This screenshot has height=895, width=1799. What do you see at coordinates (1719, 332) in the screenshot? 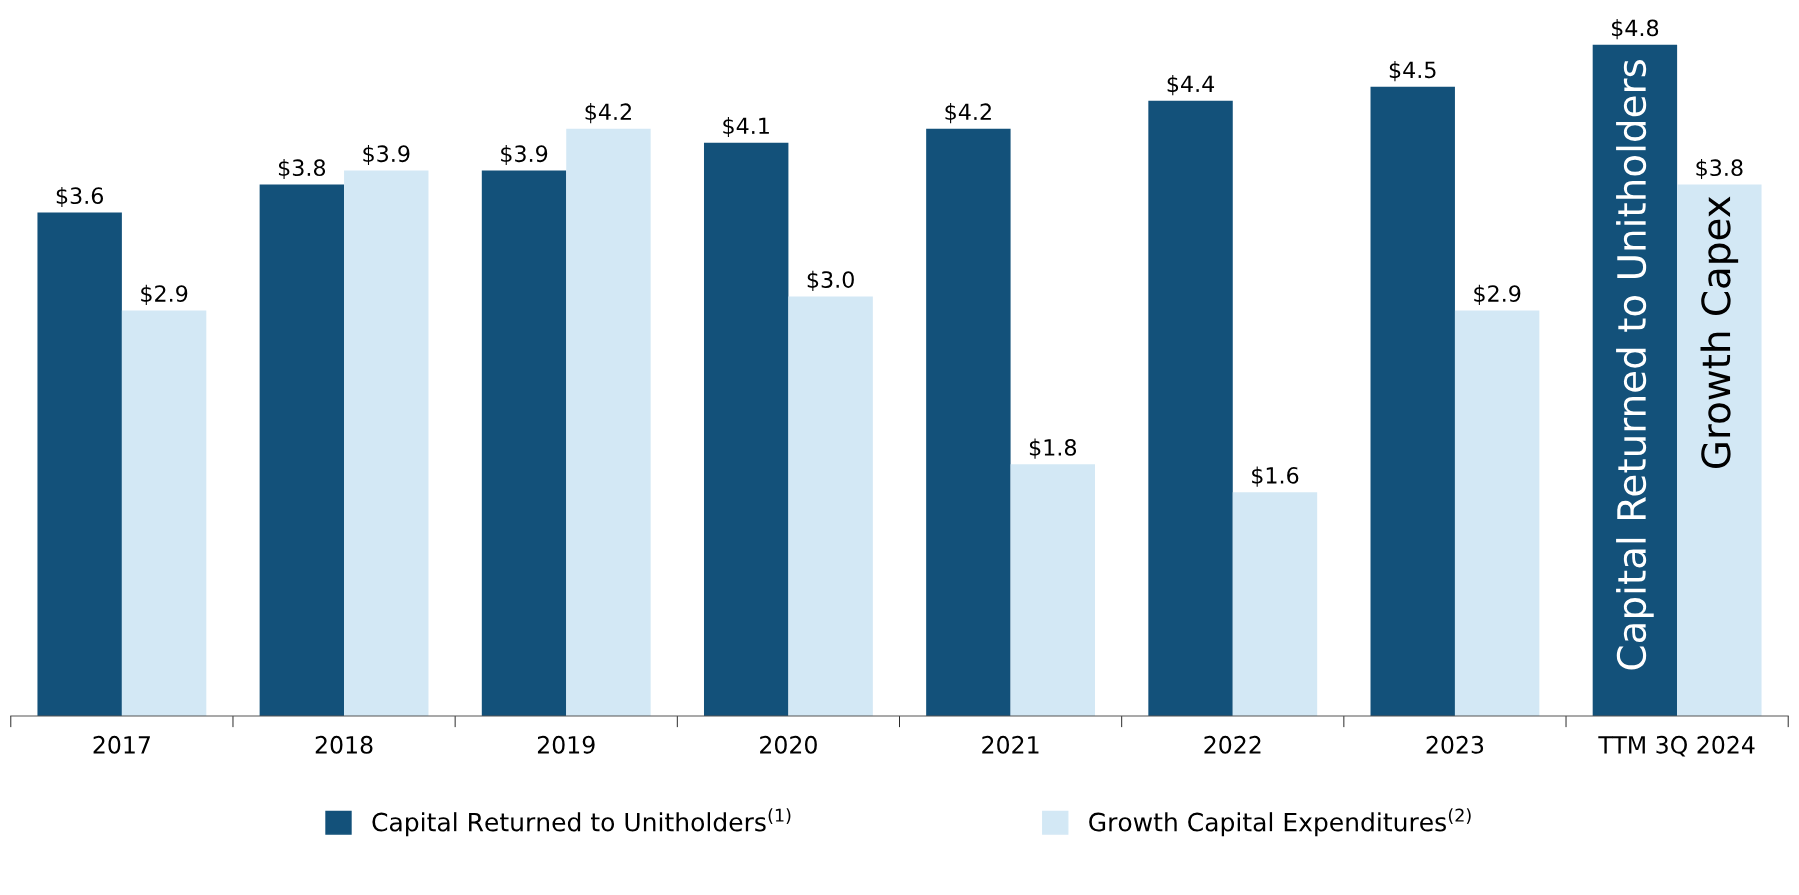
I see `annotation: Growth Capex` at bounding box center [1719, 332].